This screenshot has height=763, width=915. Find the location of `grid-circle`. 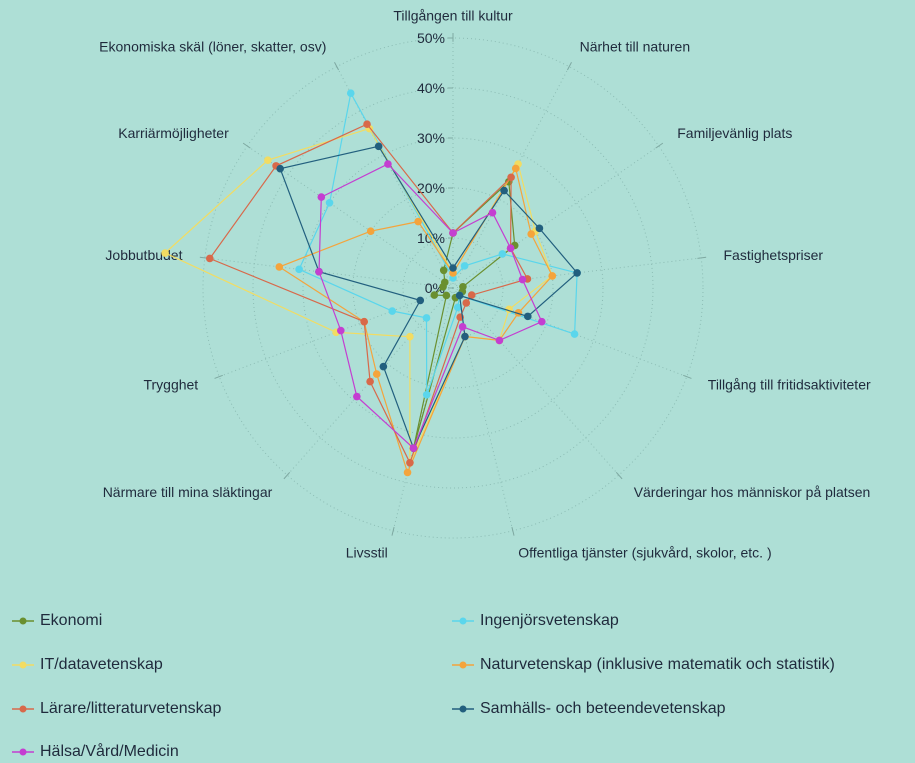

grid-circle is located at coordinates (453, 288).